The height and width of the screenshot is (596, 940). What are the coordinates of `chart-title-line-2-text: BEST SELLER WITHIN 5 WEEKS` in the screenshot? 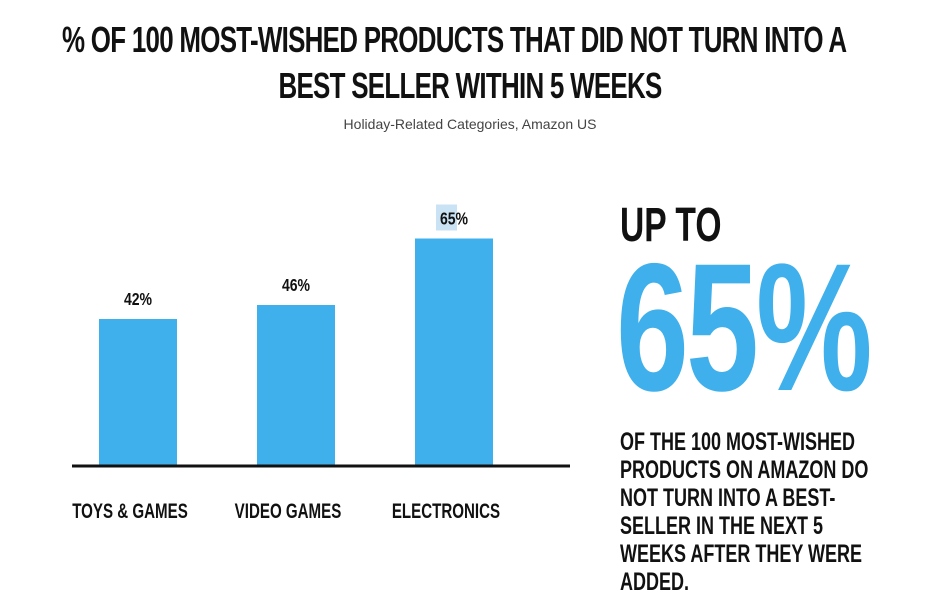 It's located at (470, 85).